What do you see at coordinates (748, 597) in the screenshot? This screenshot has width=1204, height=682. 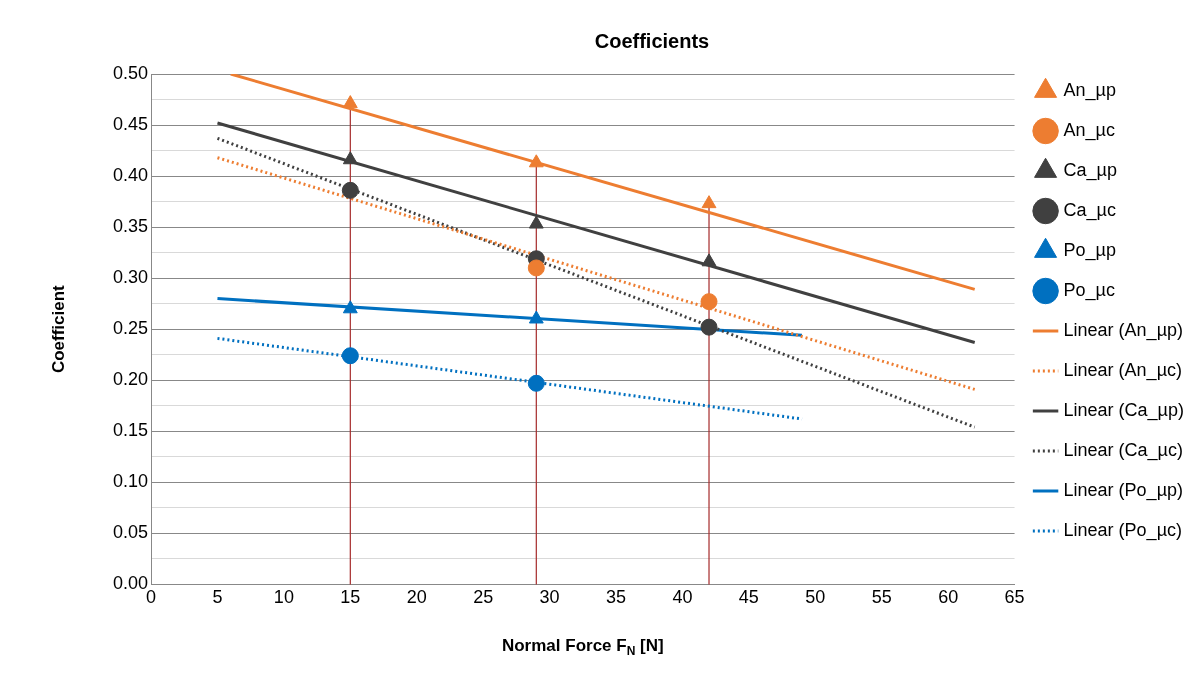 I see `x-tick-label: 45` at bounding box center [748, 597].